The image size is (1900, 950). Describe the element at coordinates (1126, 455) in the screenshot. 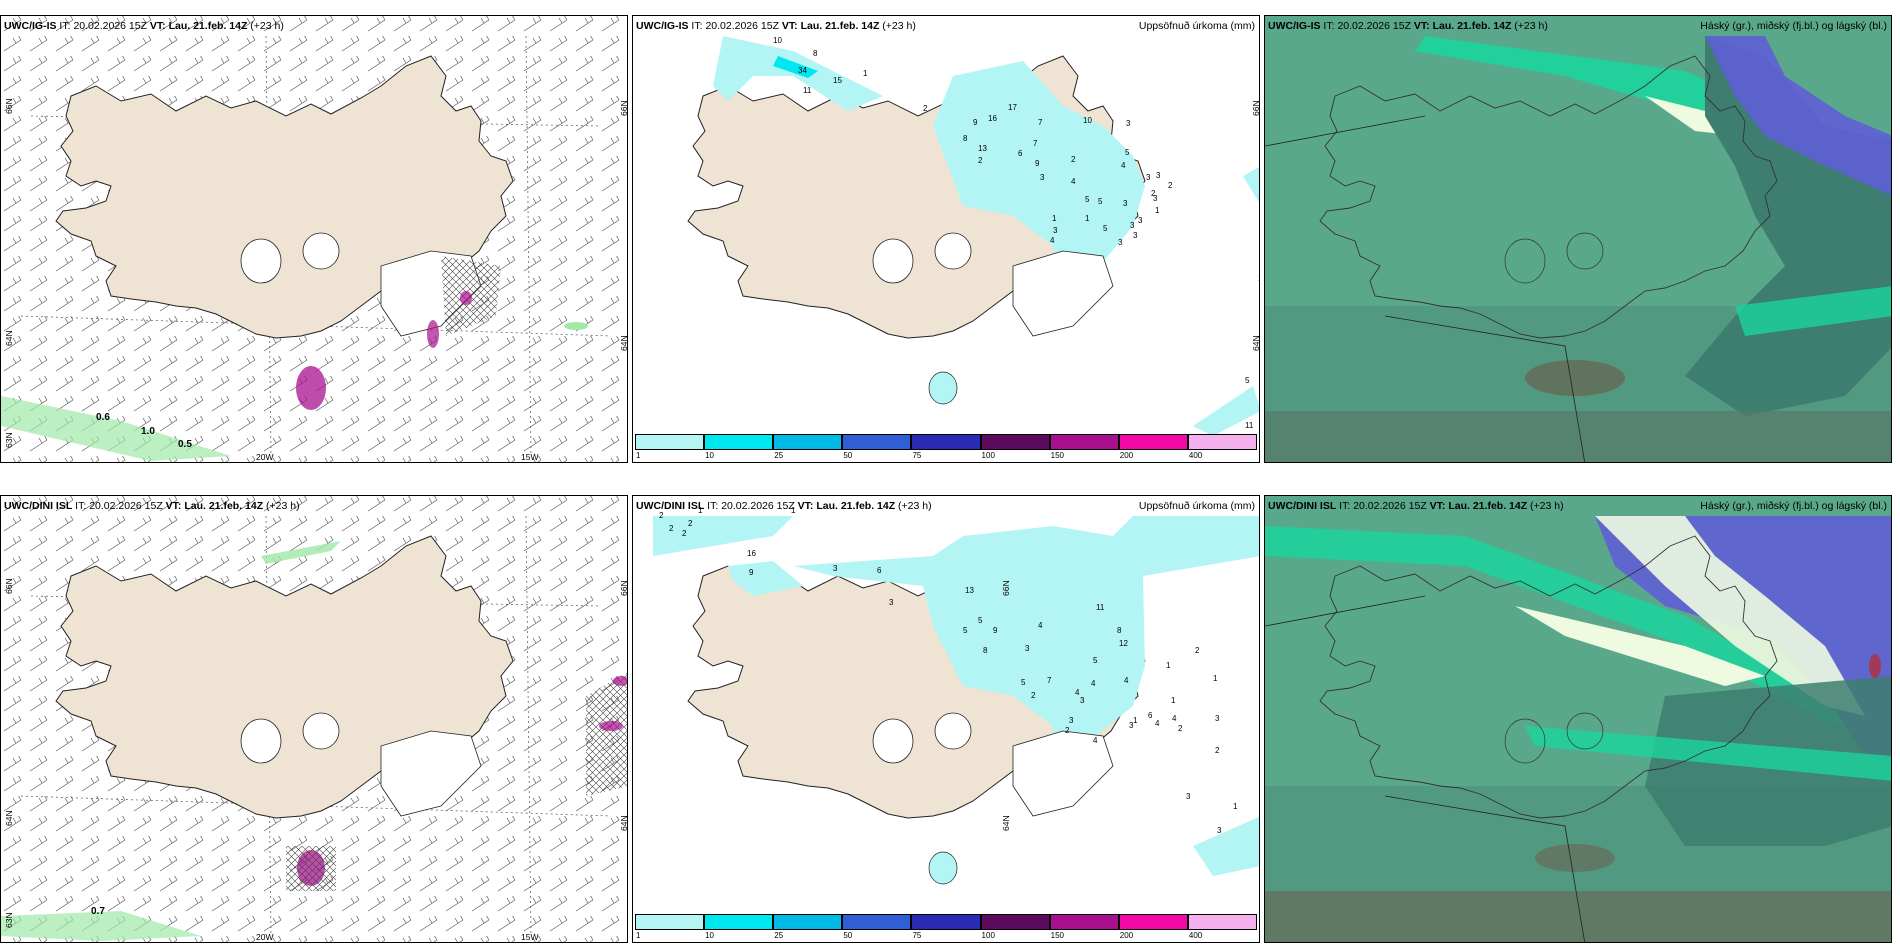

I see `legend-tick: 200` at that location.